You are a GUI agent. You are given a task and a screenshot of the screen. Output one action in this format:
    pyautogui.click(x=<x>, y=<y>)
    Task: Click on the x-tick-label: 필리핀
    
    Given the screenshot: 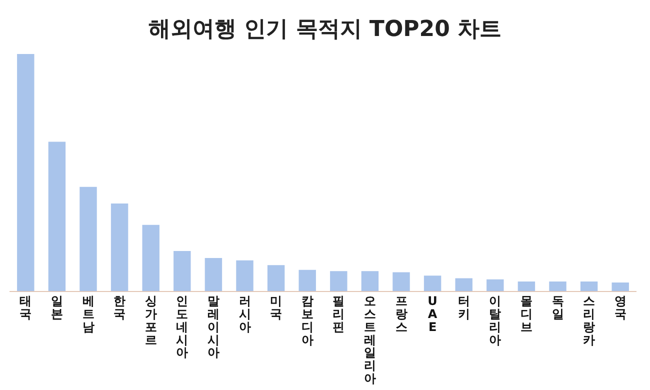 What is the action you would take?
    pyautogui.click(x=338, y=314)
    